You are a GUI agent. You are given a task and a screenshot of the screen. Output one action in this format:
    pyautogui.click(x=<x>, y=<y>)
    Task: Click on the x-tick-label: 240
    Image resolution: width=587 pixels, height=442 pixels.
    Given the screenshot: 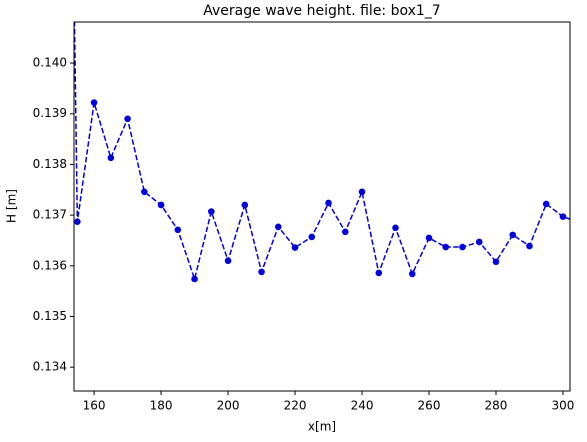 What is the action you would take?
    pyautogui.click(x=362, y=406)
    